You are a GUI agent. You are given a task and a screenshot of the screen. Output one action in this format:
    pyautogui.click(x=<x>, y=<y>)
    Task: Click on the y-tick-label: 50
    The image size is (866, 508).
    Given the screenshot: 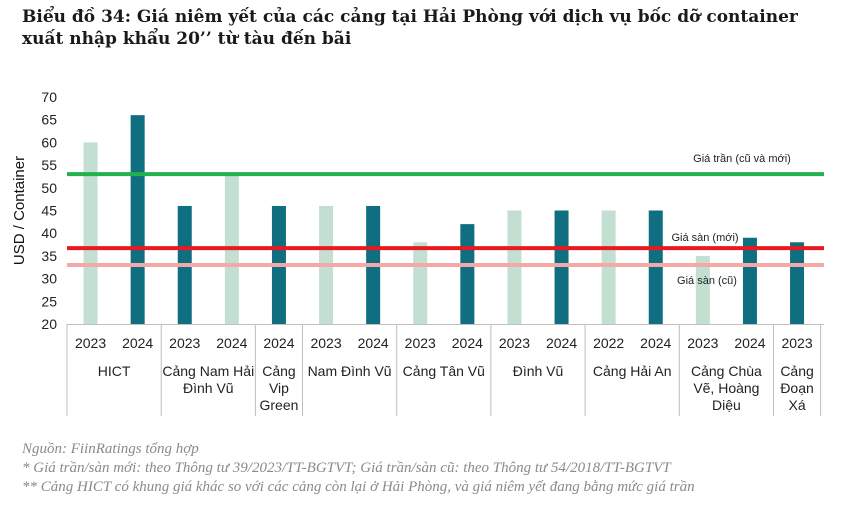 What is the action you would take?
    pyautogui.click(x=49, y=188)
    